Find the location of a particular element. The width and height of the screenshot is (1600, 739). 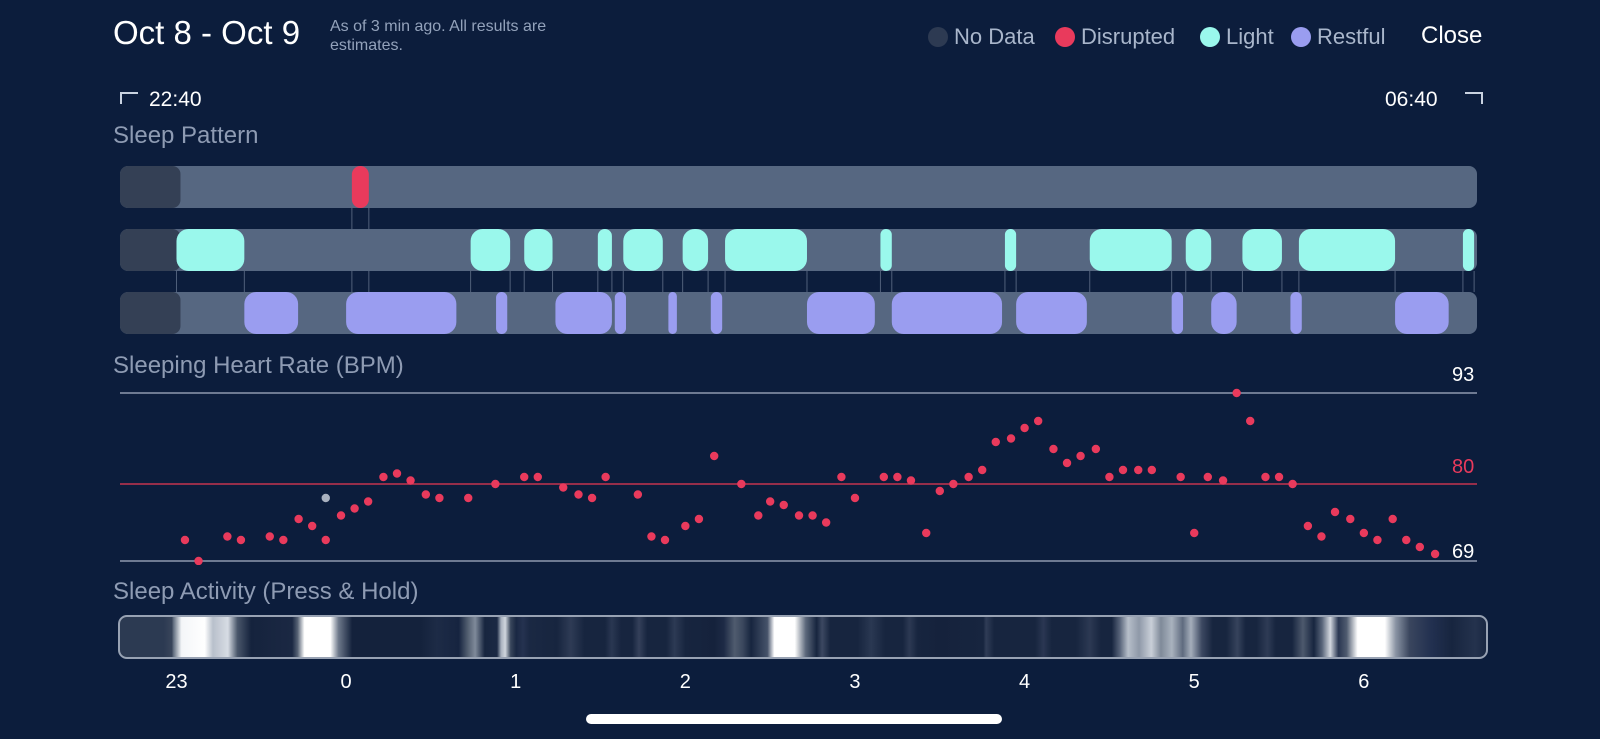

light-dot-icon is located at coordinates (1210, 37).